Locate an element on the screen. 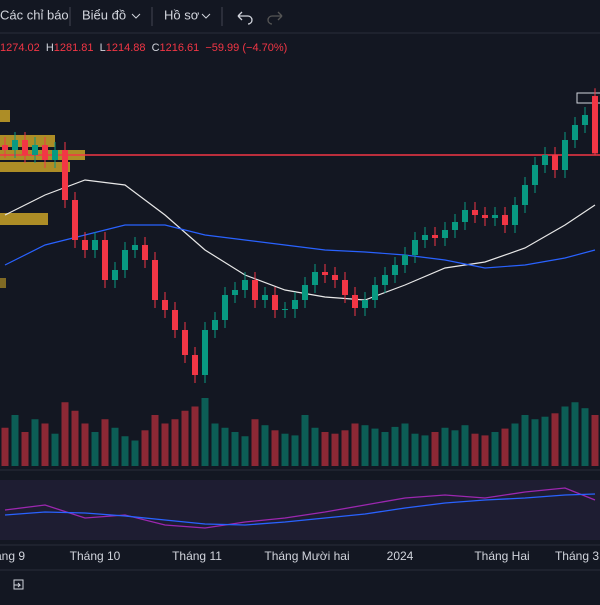  date-range-button is located at coordinates (18, 584).